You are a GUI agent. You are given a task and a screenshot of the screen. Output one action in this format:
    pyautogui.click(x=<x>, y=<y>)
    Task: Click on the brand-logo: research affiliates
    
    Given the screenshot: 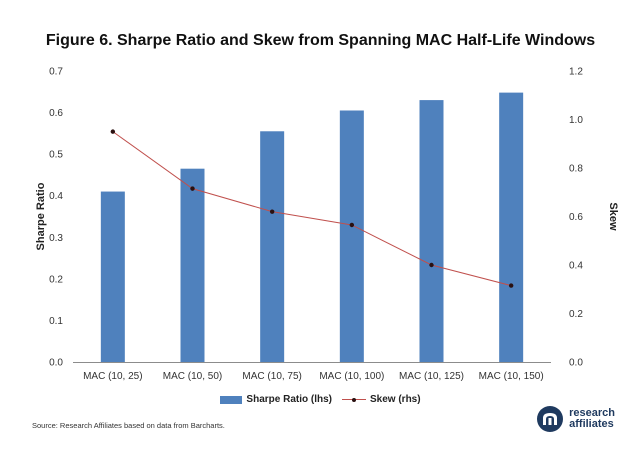 What is the action you would take?
    pyautogui.click(x=576, y=419)
    